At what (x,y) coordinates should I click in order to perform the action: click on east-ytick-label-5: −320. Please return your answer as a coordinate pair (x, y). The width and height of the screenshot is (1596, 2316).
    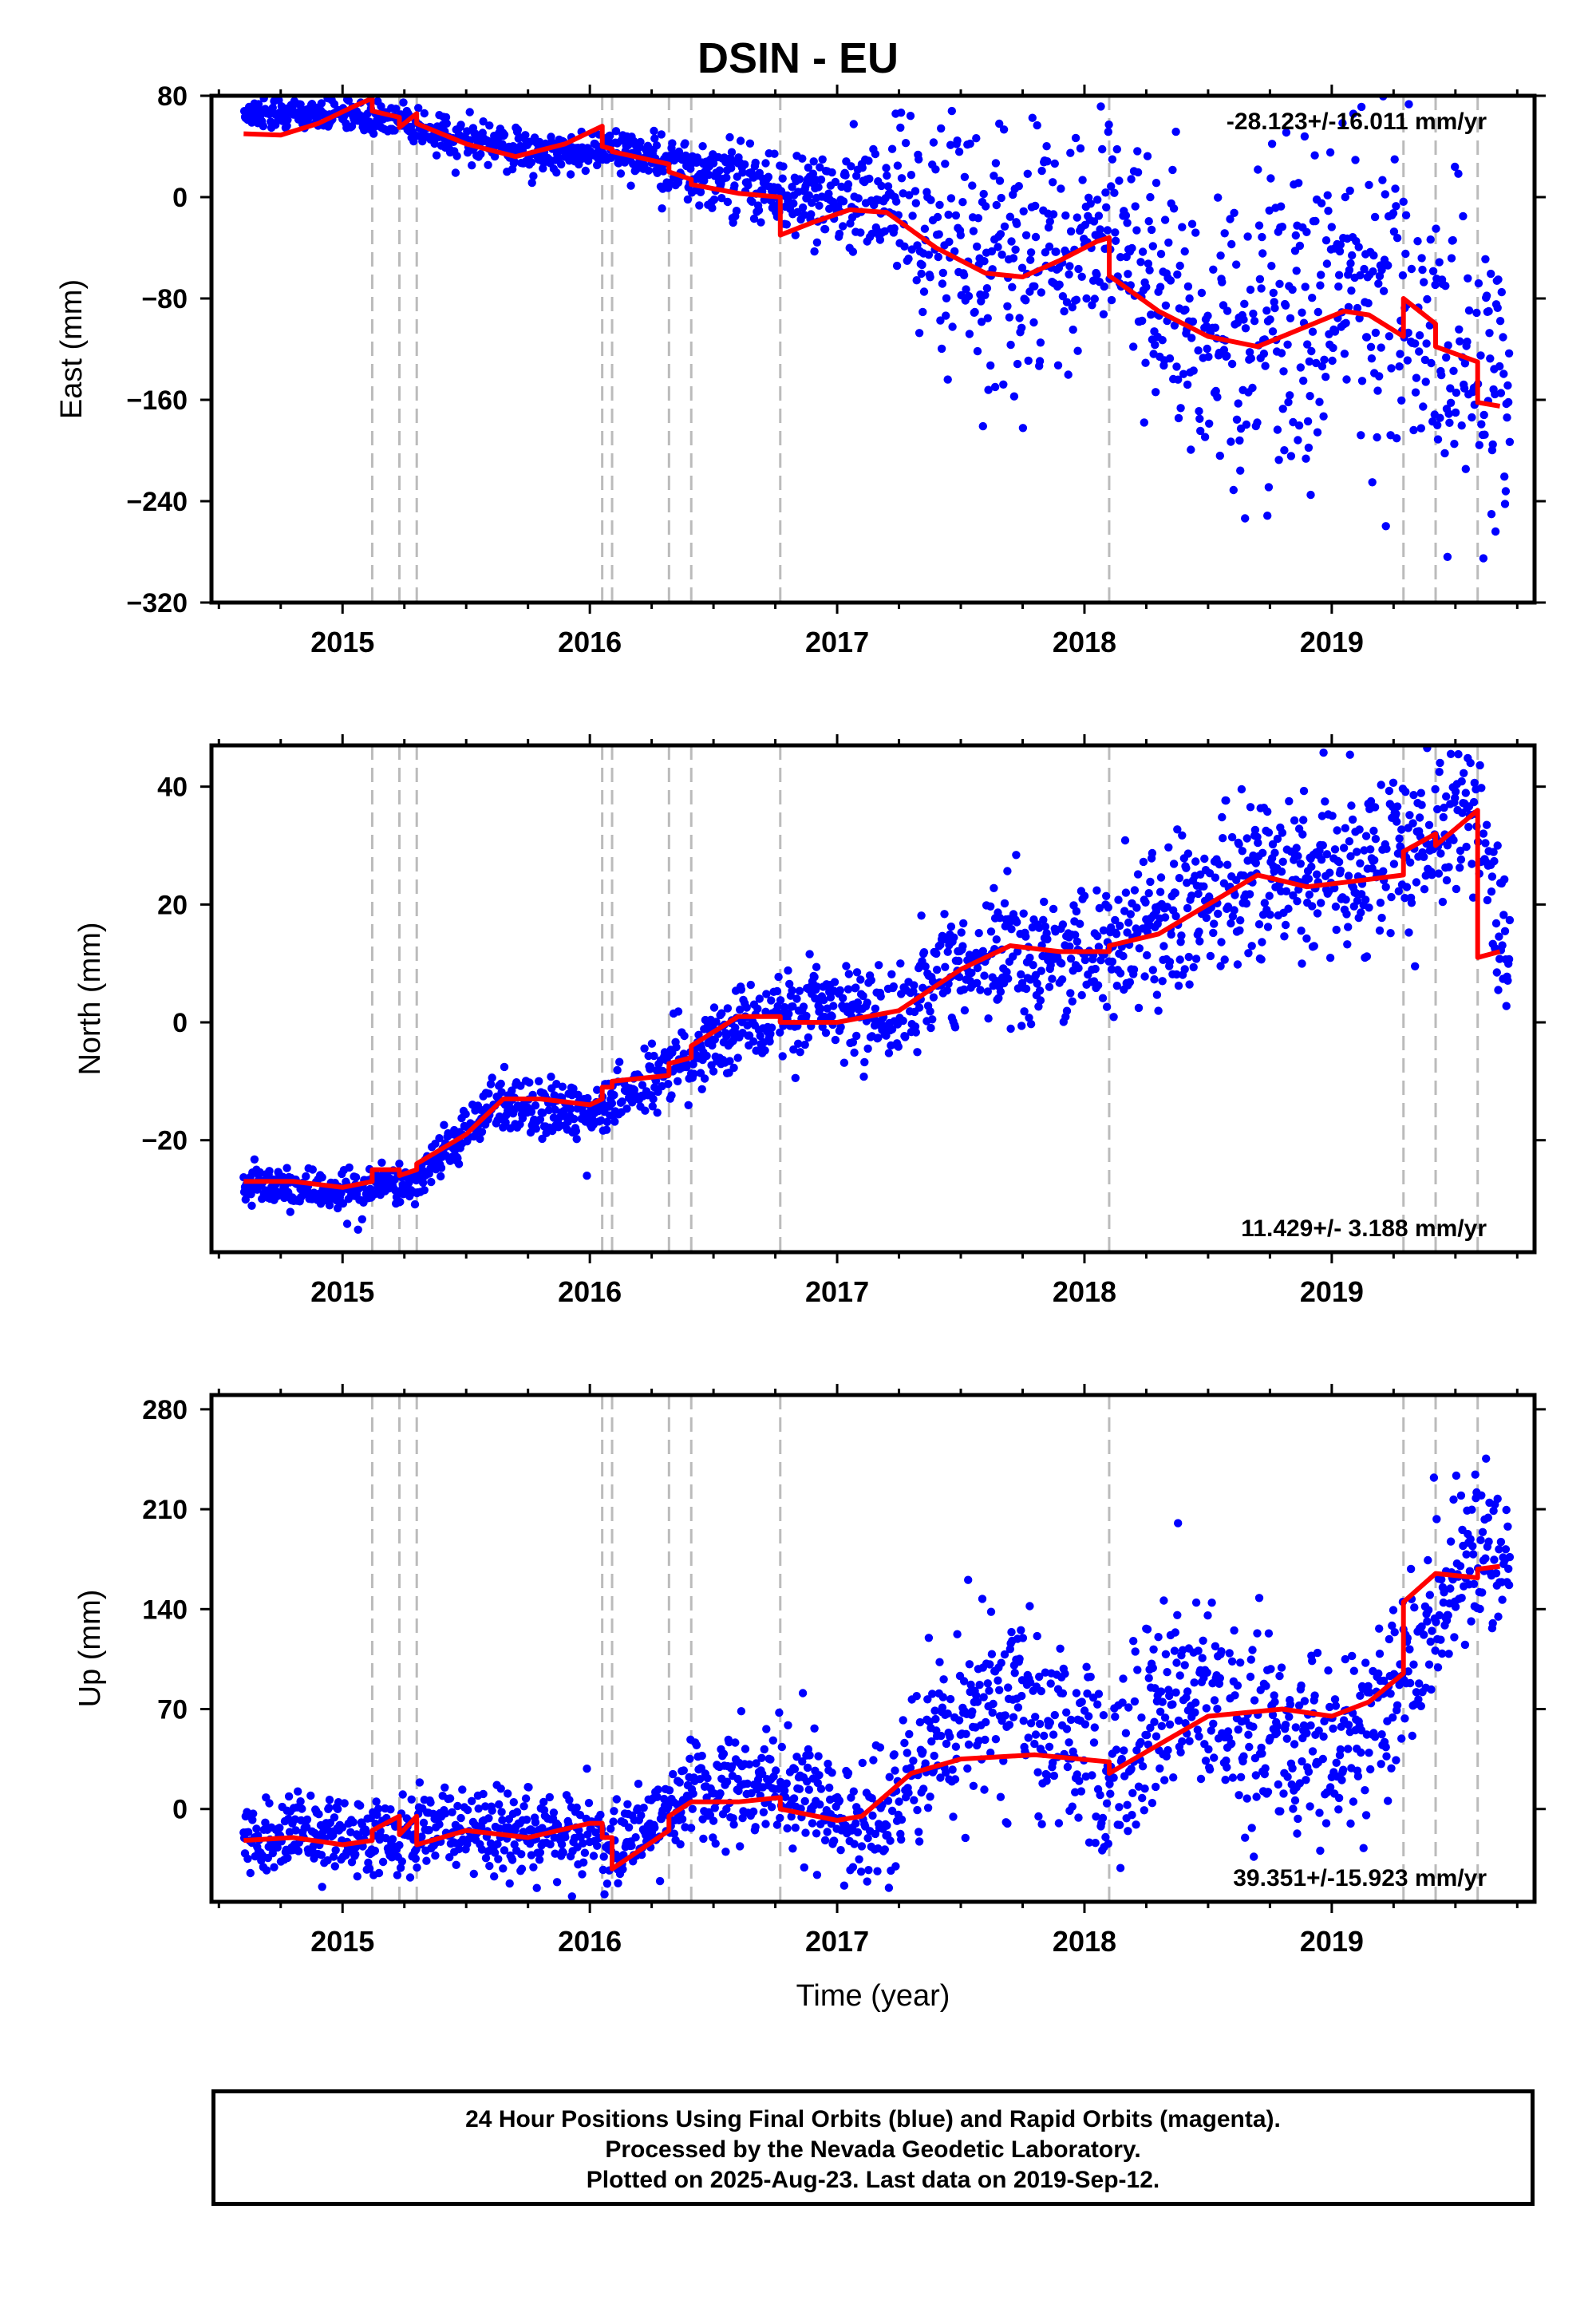
    Looking at the image, I should click on (157, 603).